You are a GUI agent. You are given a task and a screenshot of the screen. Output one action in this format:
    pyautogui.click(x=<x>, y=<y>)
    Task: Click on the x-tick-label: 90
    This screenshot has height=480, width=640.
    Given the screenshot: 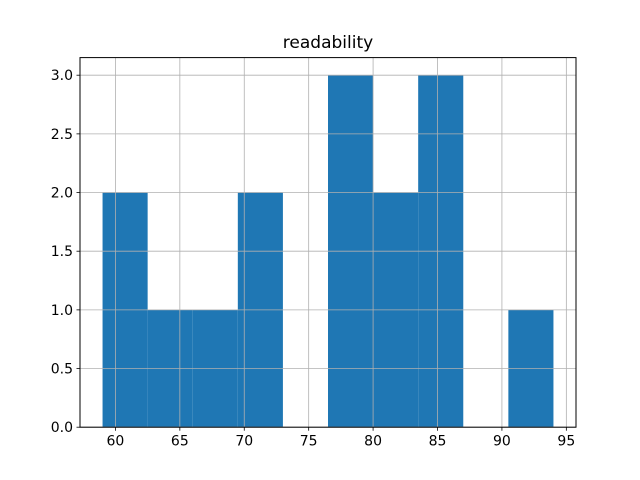 What is the action you would take?
    pyautogui.click(x=502, y=442)
    